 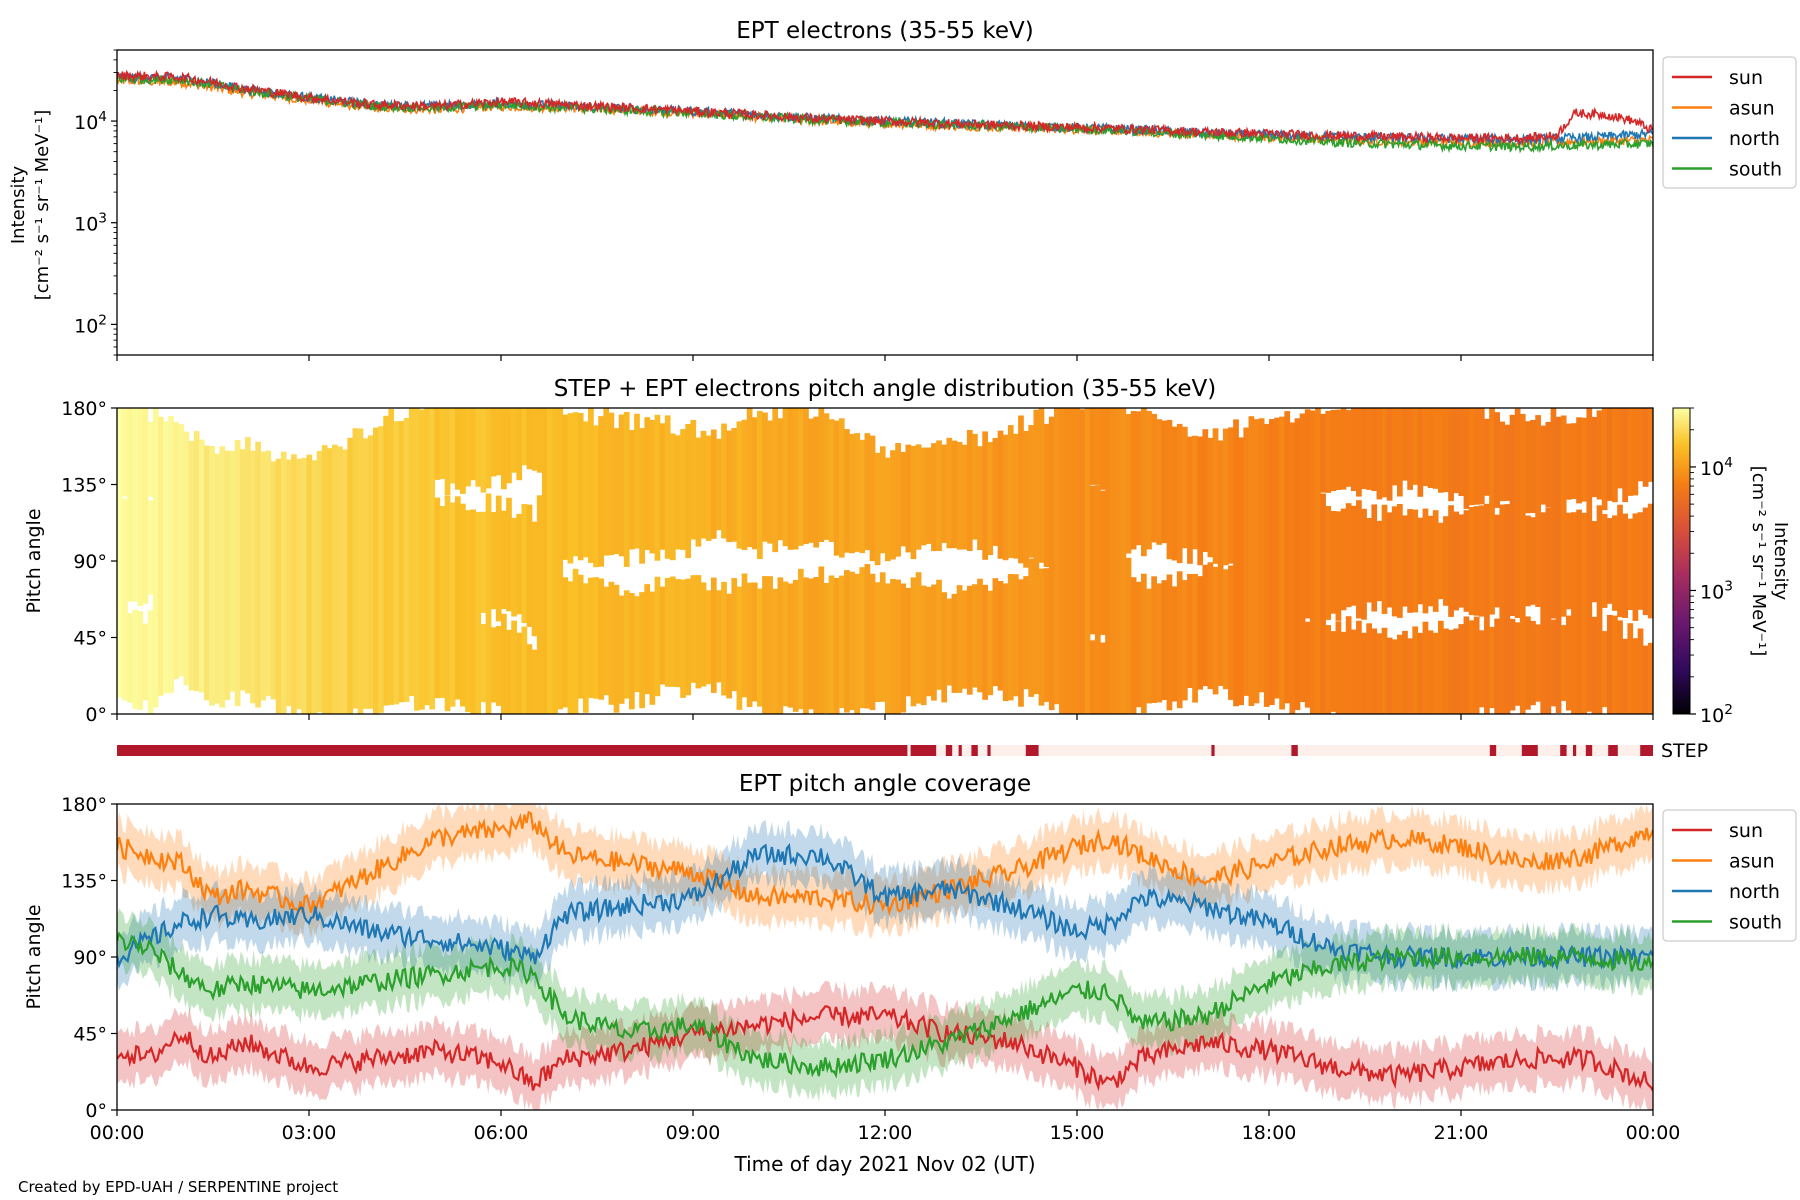 What do you see at coordinates (1681, 561) in the screenshot?
I see `colorbar-gradient` at bounding box center [1681, 561].